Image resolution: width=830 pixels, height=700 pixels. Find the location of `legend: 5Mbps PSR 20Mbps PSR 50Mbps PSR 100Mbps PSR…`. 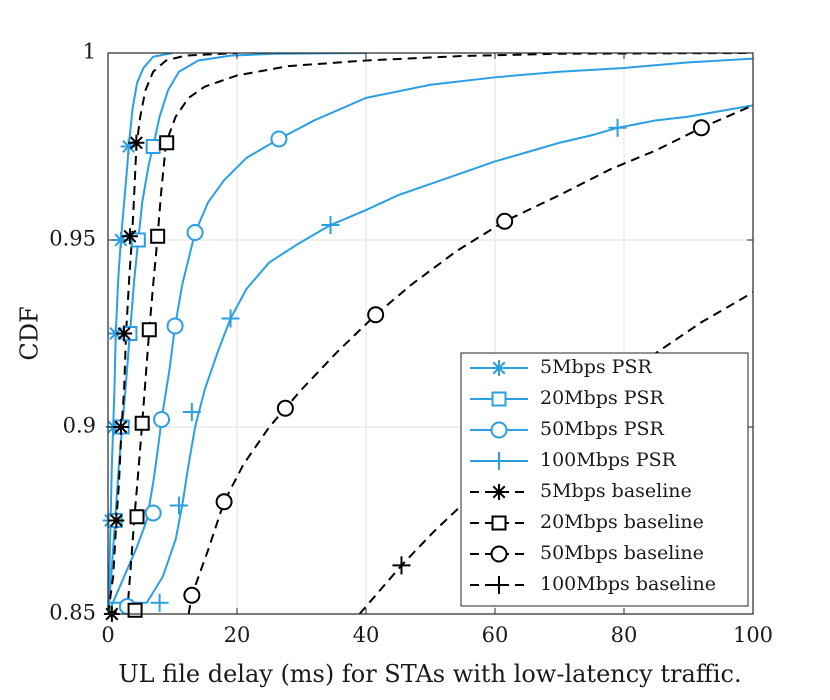

legend: 5Mbps PSR 20Mbps PSR 50Mbps PSR 100Mbps PSR… is located at coordinates (604, 479).